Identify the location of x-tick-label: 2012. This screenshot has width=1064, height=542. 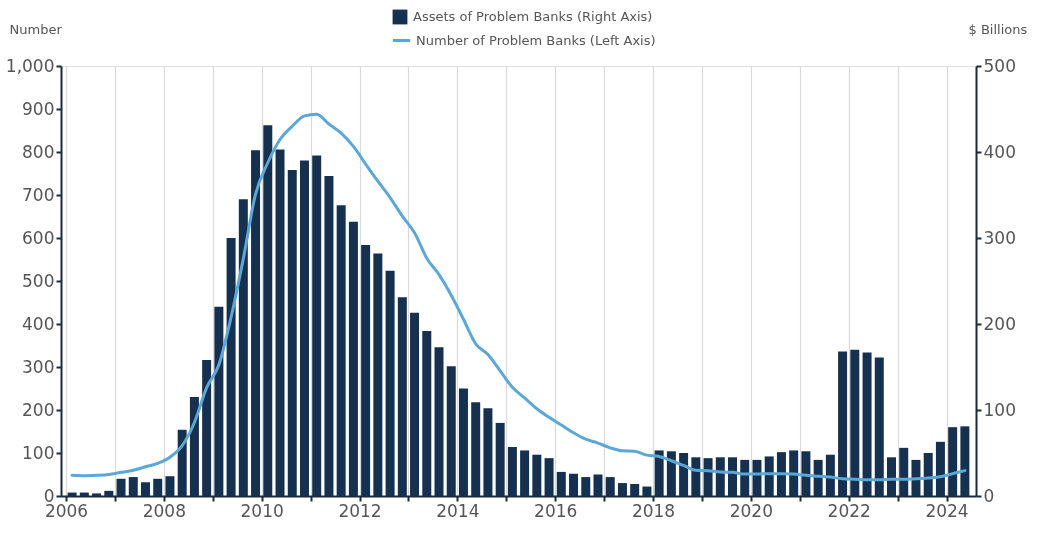
(360, 510).